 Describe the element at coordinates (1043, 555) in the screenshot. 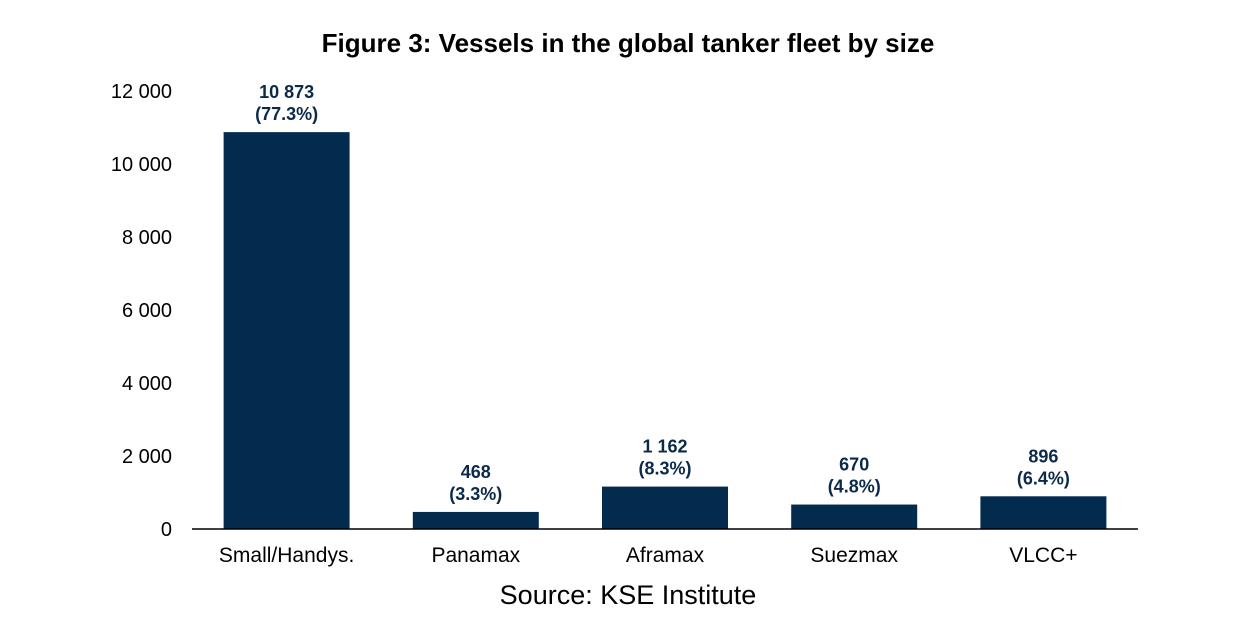

I see `x-tick-label: VLCC+` at that location.